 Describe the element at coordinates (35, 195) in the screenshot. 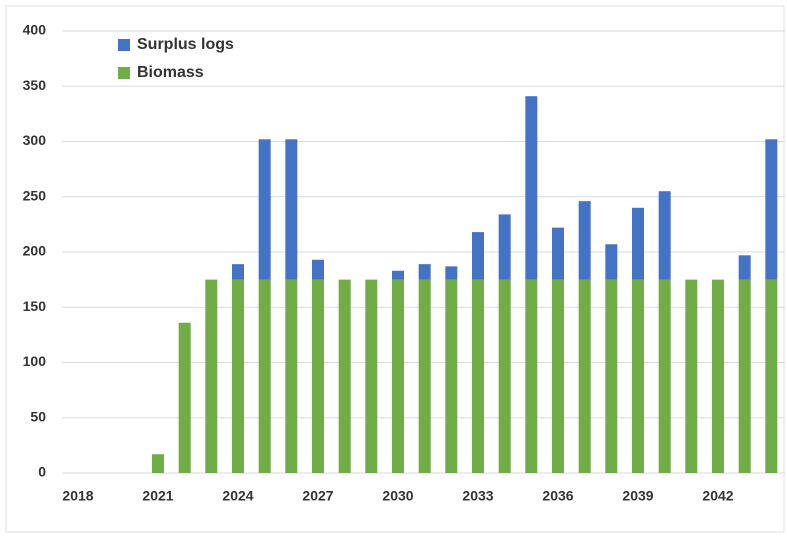

I see `y-tick-label: 250` at that location.